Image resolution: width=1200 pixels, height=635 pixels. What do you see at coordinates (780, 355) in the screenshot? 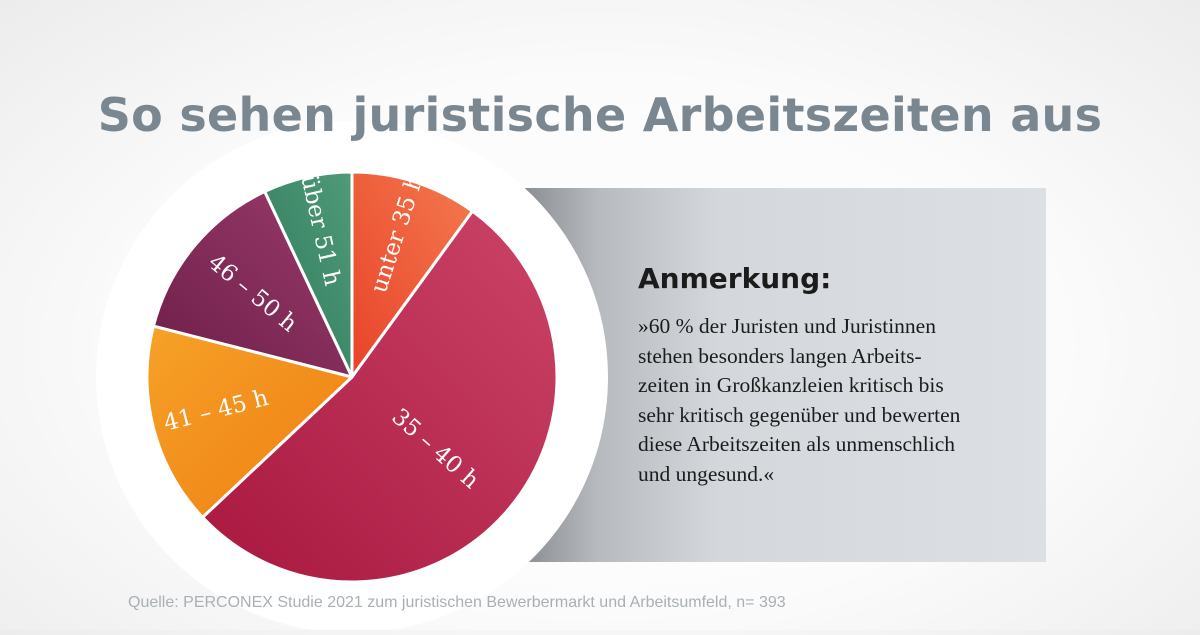
I see `note-line: stehen besonders langen Arbeits-` at bounding box center [780, 355].